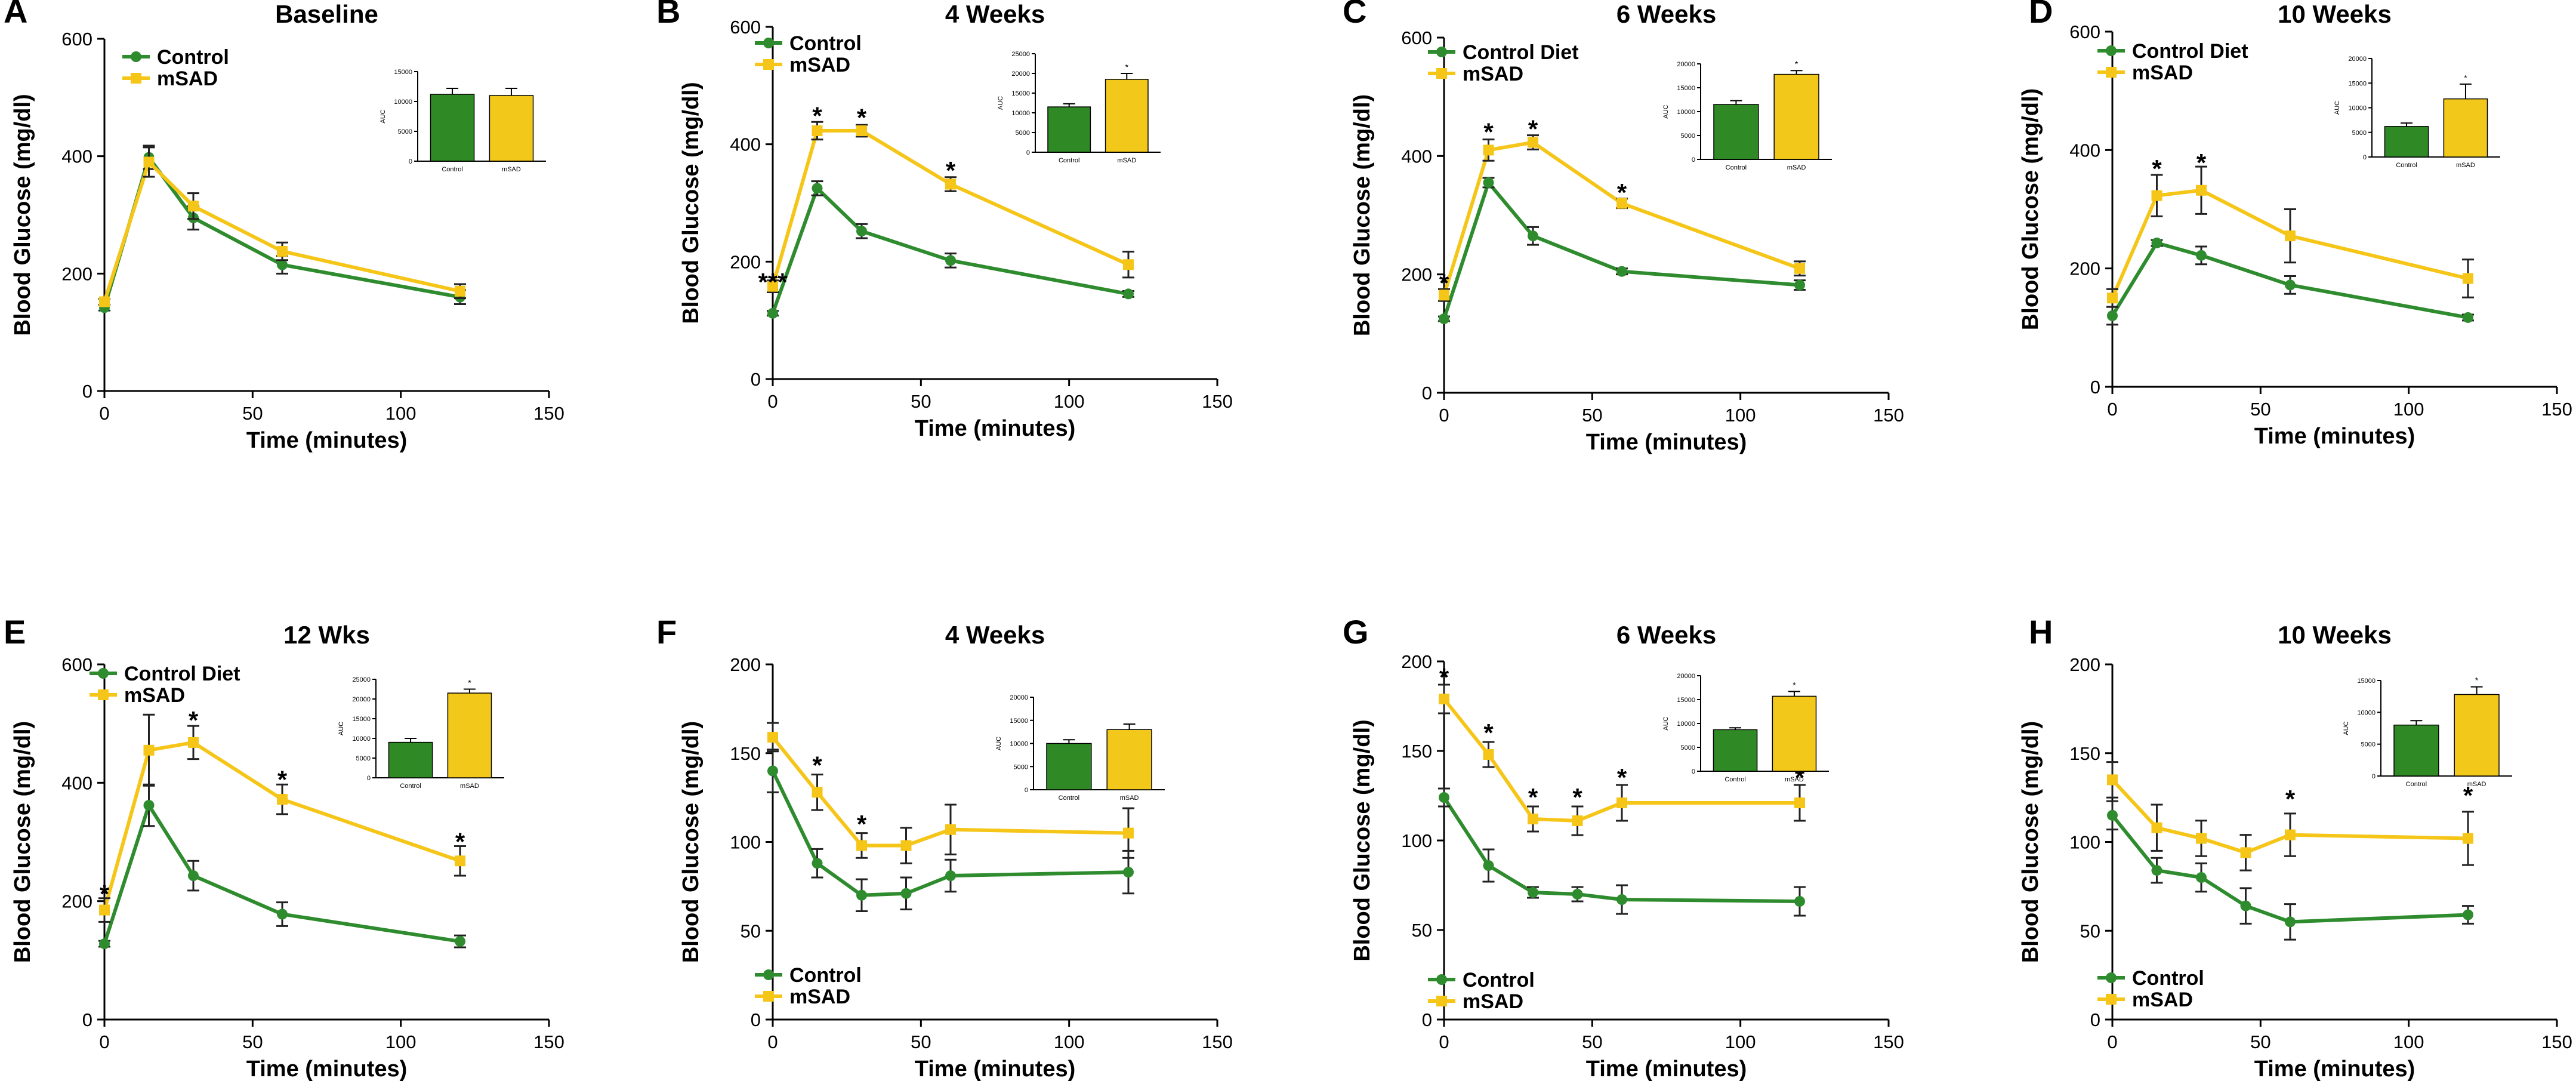 The height and width of the screenshot is (1087, 2576). Describe the element at coordinates (746, 144) in the screenshot. I see `y-tick-label: 400` at that location.